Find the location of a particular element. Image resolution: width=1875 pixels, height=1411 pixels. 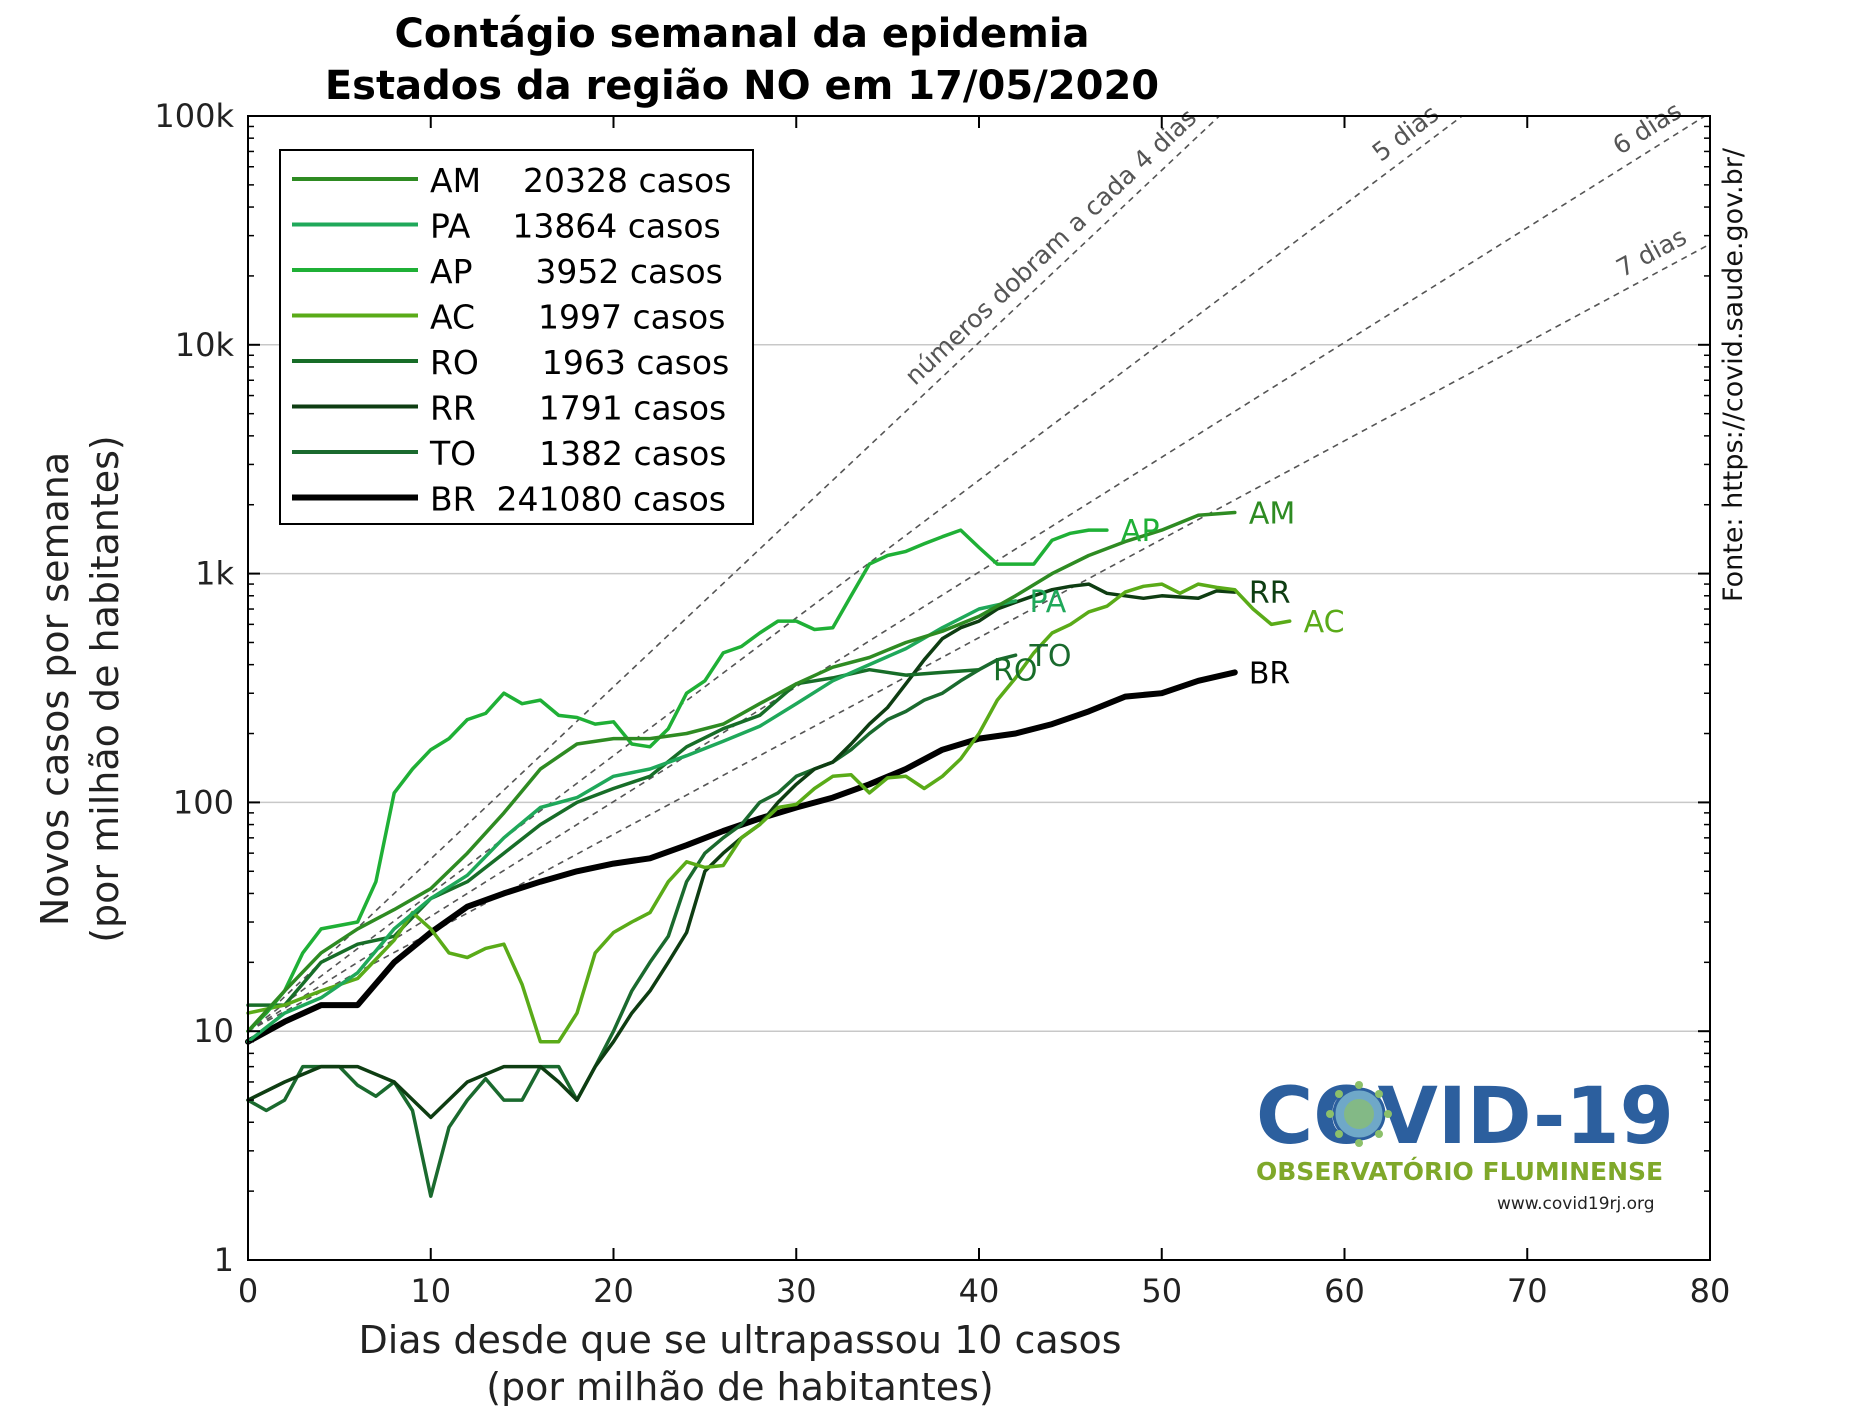

y-axis-label-line1: Novos casos por semana is located at coordinates (55, 689).